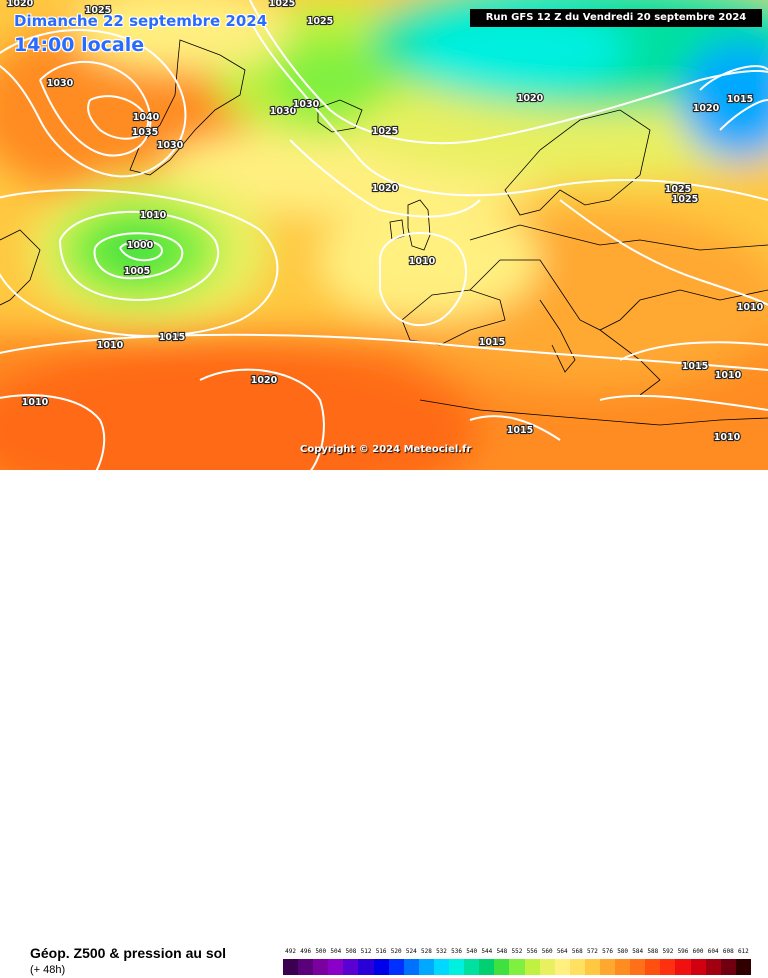  What do you see at coordinates (290, 951) in the screenshot?
I see `scale-value: 492` at bounding box center [290, 951].